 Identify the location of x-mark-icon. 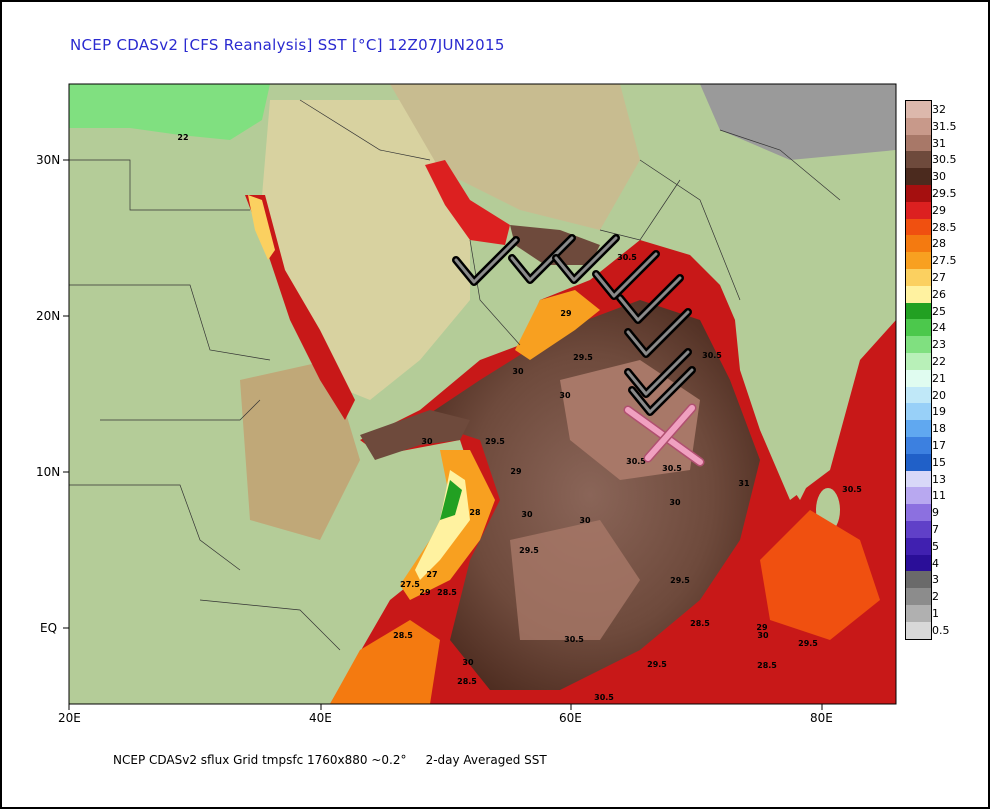
(664, 435).